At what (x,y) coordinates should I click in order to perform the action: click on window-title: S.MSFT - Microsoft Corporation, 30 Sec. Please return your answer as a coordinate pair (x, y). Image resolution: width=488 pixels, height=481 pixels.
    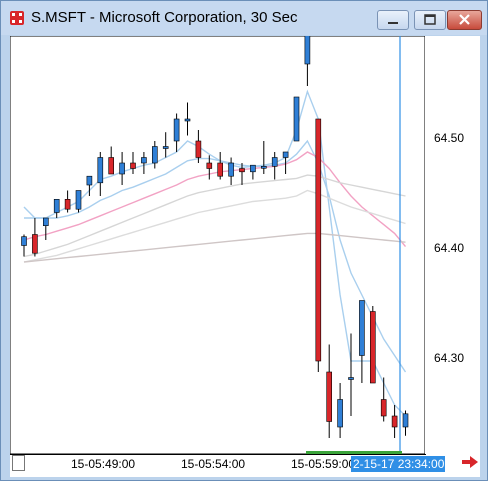
    Looking at the image, I should click on (164, 17).